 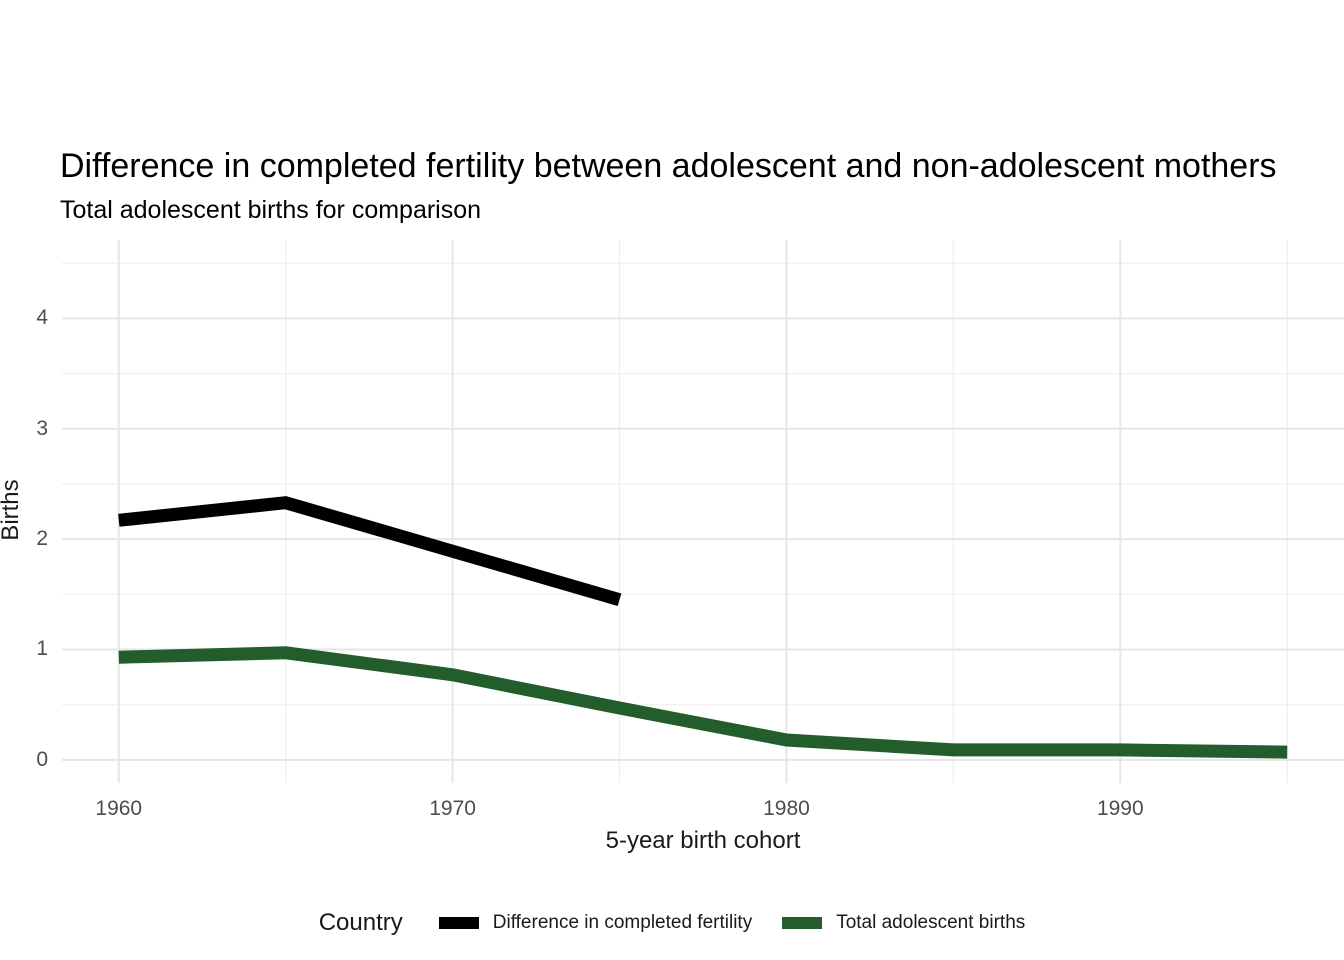 What do you see at coordinates (42, 759) in the screenshot?
I see `y-tick-label: 0` at bounding box center [42, 759].